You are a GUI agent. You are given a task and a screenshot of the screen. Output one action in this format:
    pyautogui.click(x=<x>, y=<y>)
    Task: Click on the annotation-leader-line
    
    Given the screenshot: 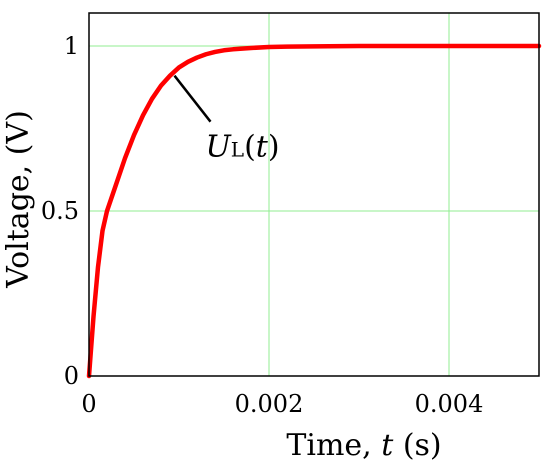 What is the action you would take?
    pyautogui.click(x=192, y=98)
    